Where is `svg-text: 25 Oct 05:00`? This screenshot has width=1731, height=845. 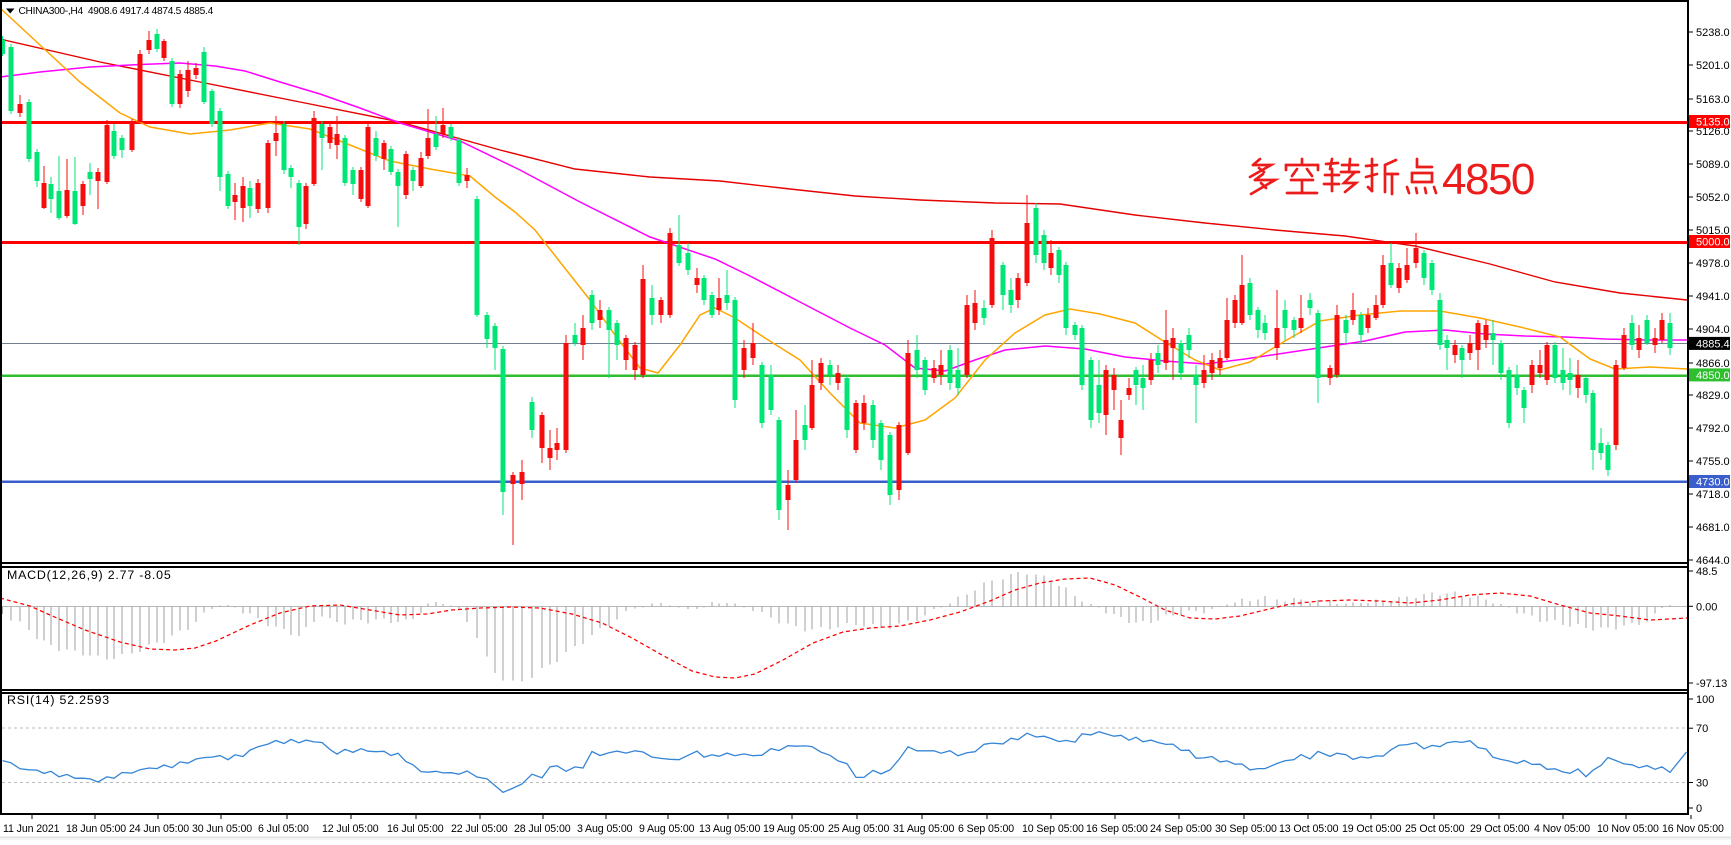
svg-text: 25 Oct 05:00 is located at coordinates (1435, 829).